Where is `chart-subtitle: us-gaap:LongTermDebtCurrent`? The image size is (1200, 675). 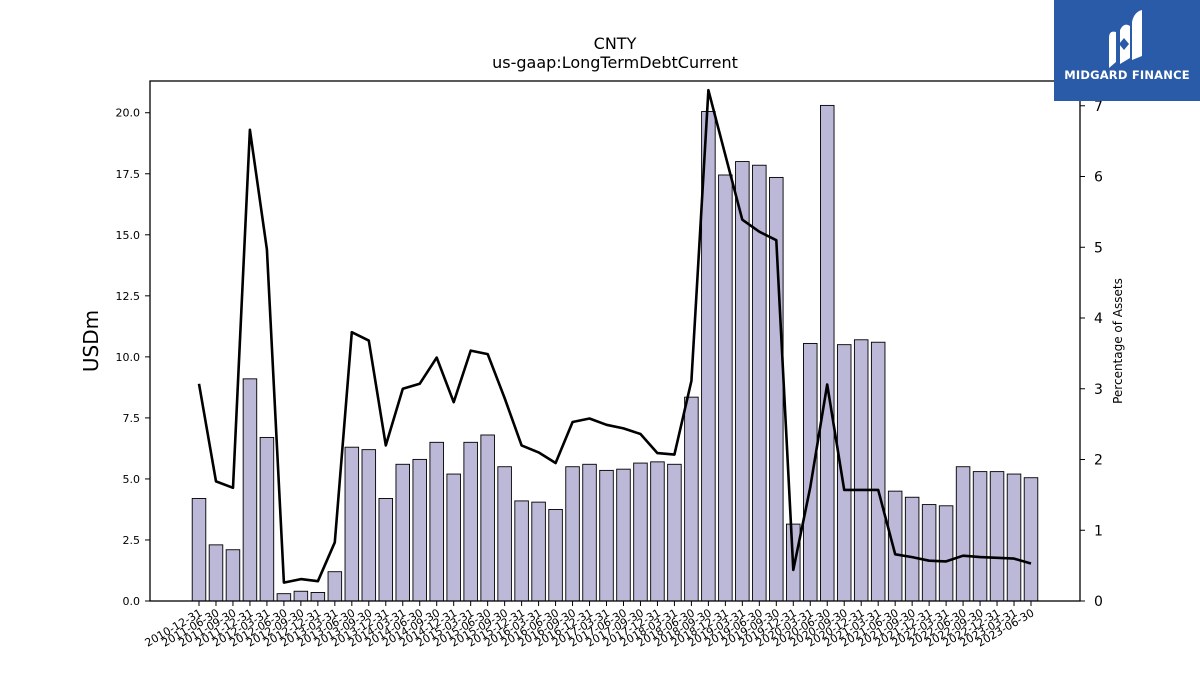
chart-subtitle: us-gaap:LongTermDebtCurrent is located at coordinates (615, 62).